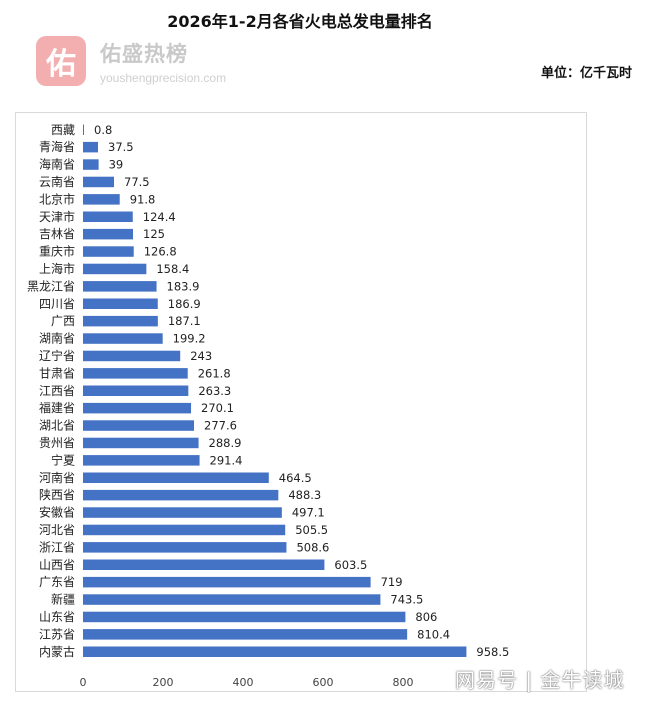 Image resolution: width=660 pixels, height=703 pixels. Describe the element at coordinates (184, 304) in the screenshot. I see `value-label: 186.9` at that location.